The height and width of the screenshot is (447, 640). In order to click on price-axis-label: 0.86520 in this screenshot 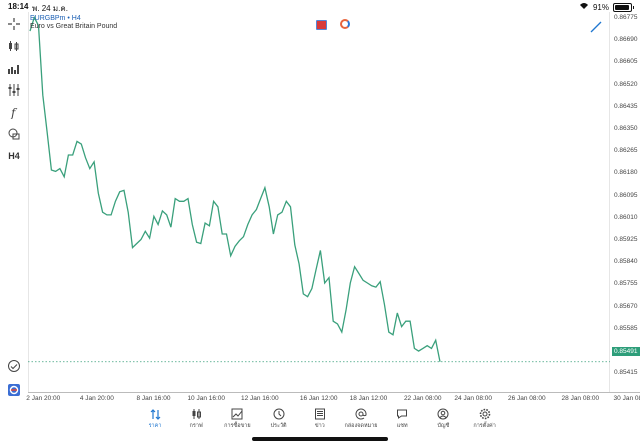, I will do `click(626, 84)`.